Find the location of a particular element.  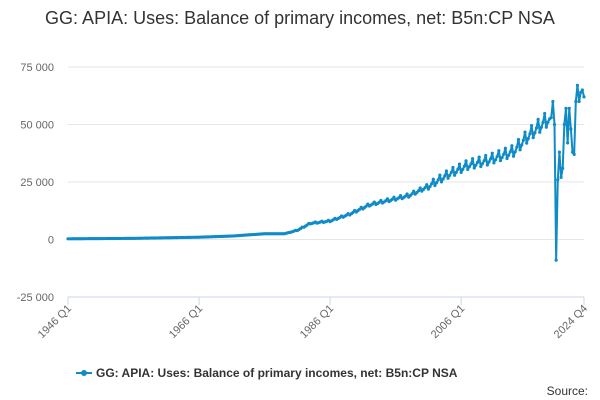

credits-source: Source: is located at coordinates (567, 391).